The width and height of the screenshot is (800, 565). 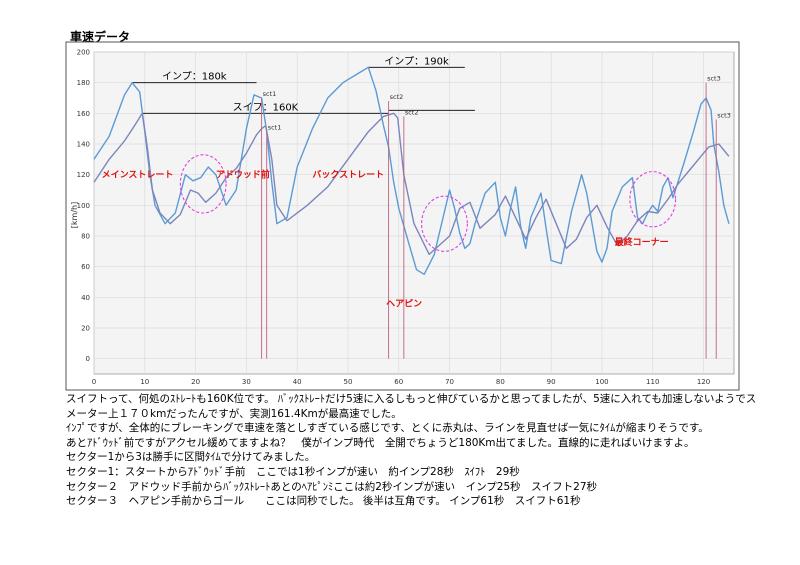 I want to click on corner-annotation: アドウッド前, so click(x=243, y=175).